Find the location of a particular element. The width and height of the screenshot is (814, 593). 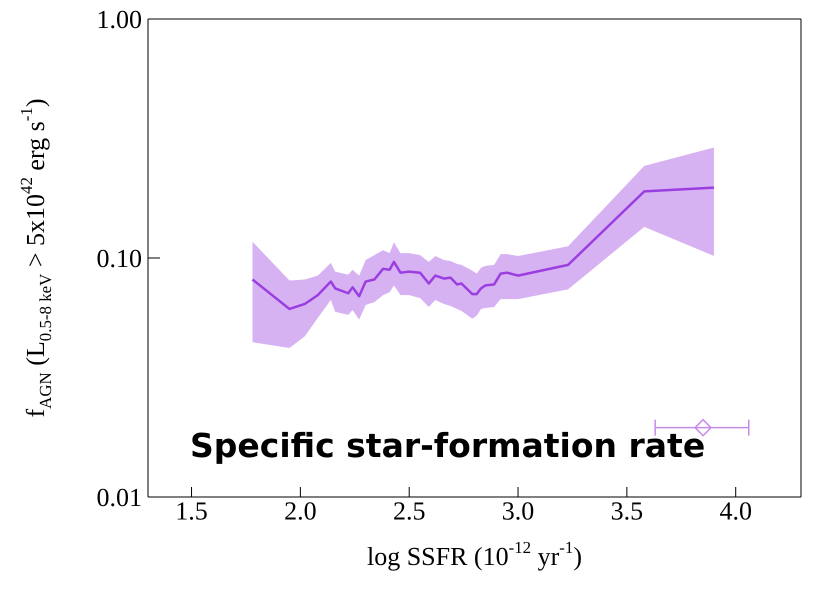

x-tick-label: 1.5 is located at coordinates (191, 511).